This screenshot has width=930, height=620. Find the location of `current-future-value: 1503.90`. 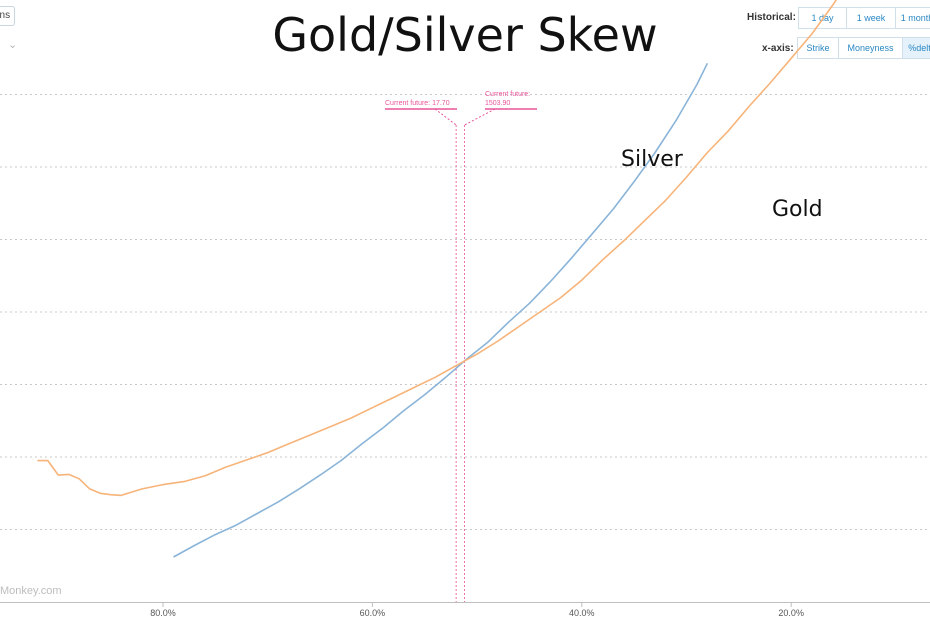

current-future-value: 1503.90 is located at coordinates (497, 103).